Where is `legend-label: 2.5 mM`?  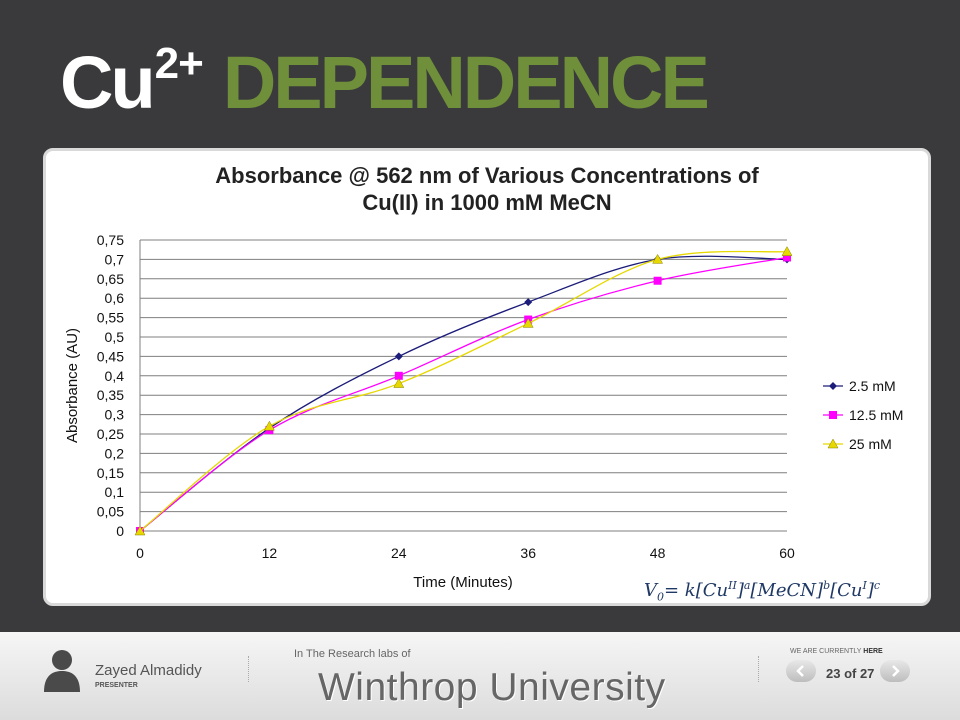 legend-label: 2.5 mM is located at coordinates (872, 386).